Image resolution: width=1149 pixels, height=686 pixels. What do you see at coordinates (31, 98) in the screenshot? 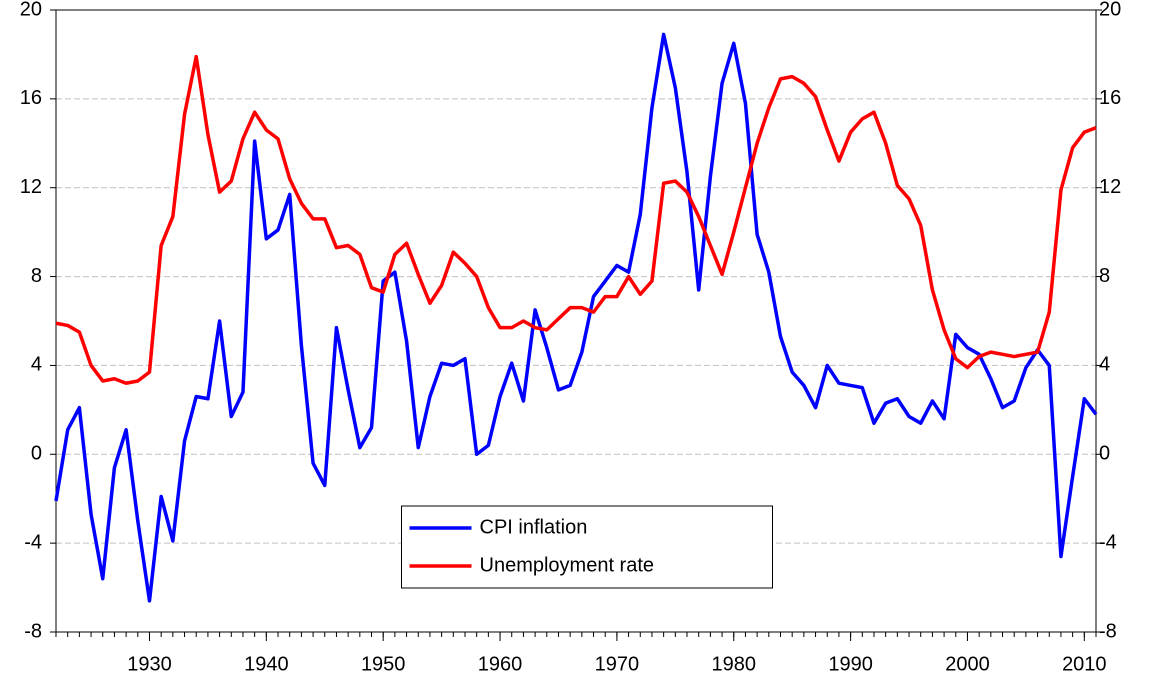
I see `y-tick-label: 16` at bounding box center [31, 98].